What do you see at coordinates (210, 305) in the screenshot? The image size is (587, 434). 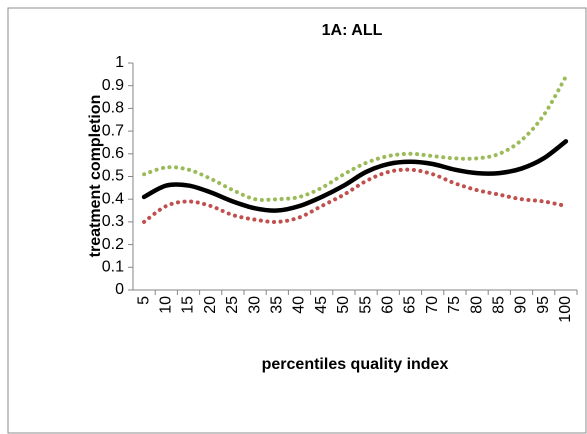 I see `x-tick-label: 20` at bounding box center [210, 305].